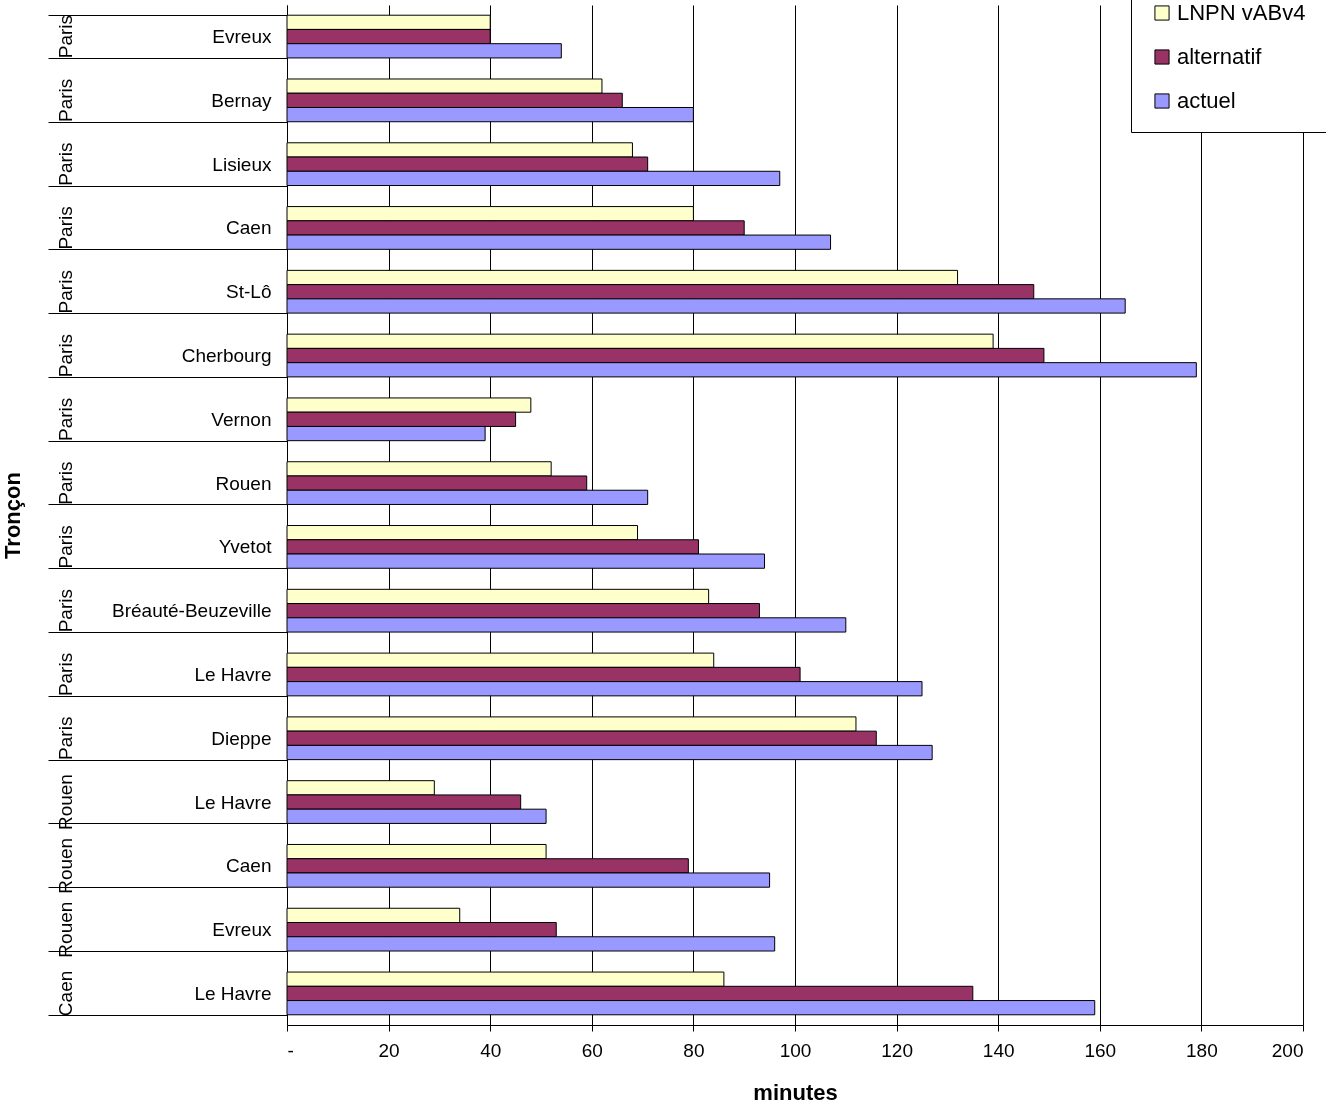 The width and height of the screenshot is (1326, 1113). Describe the element at coordinates (897, 1050) in the screenshot. I see `x-tick-label: 120` at that location.